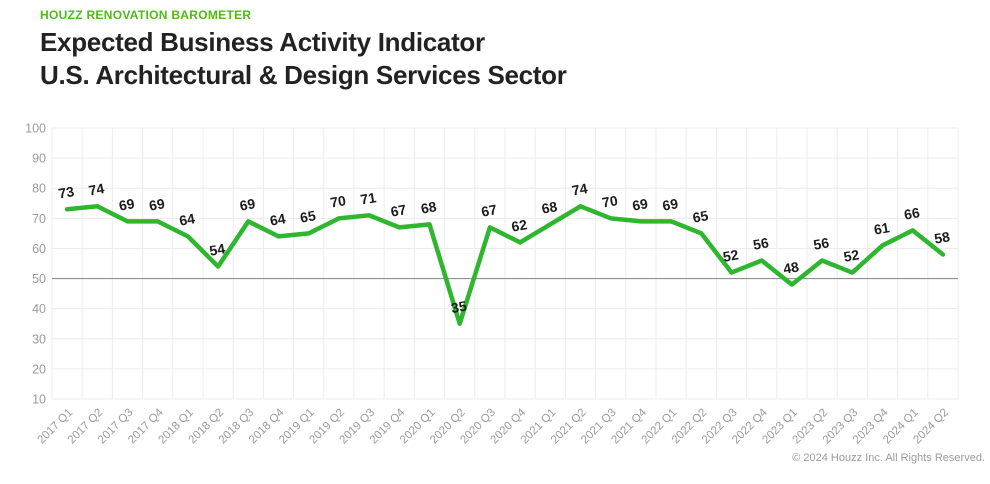  What do you see at coordinates (35, 129) in the screenshot?
I see `y-axis-label: 100` at bounding box center [35, 129].